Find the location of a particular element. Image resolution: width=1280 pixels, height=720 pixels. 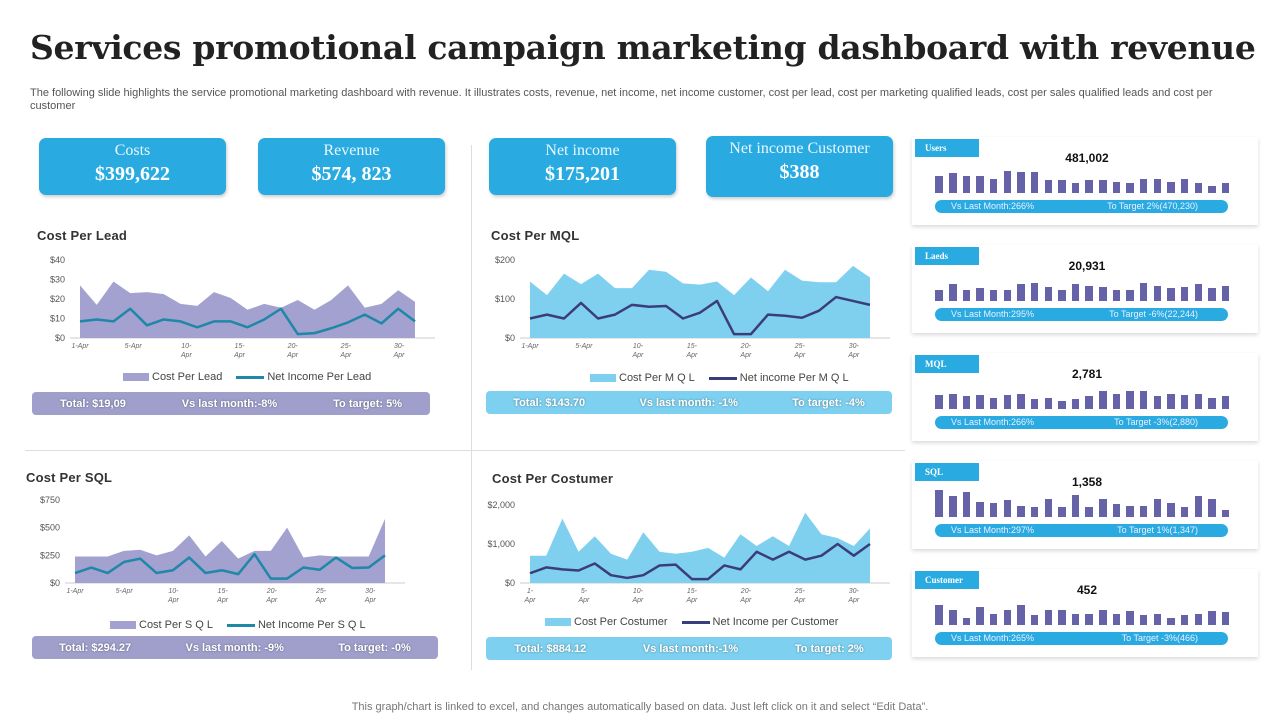

x-tick-label: 25-Apr is located at coordinates (345, 351).